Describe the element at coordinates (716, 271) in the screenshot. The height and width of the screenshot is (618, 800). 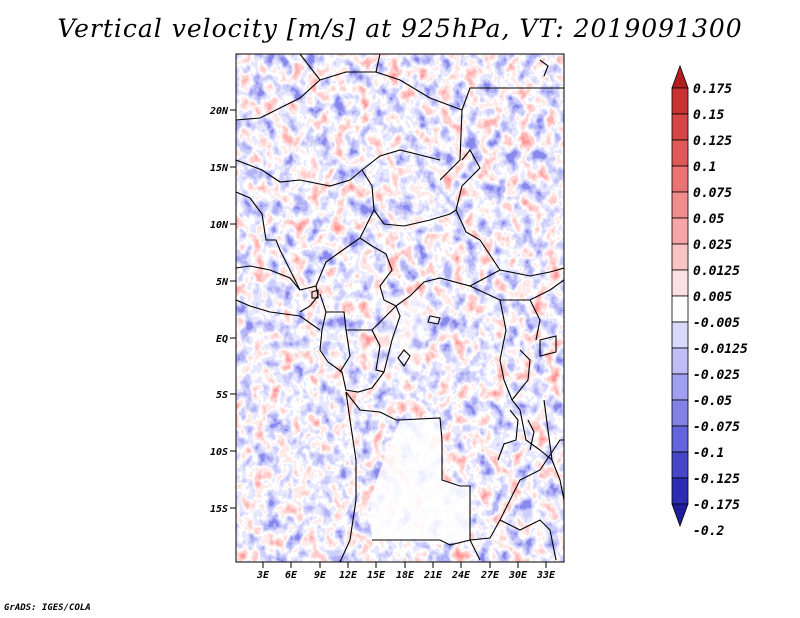
I see `colorbar-label: 0.0125` at that location.